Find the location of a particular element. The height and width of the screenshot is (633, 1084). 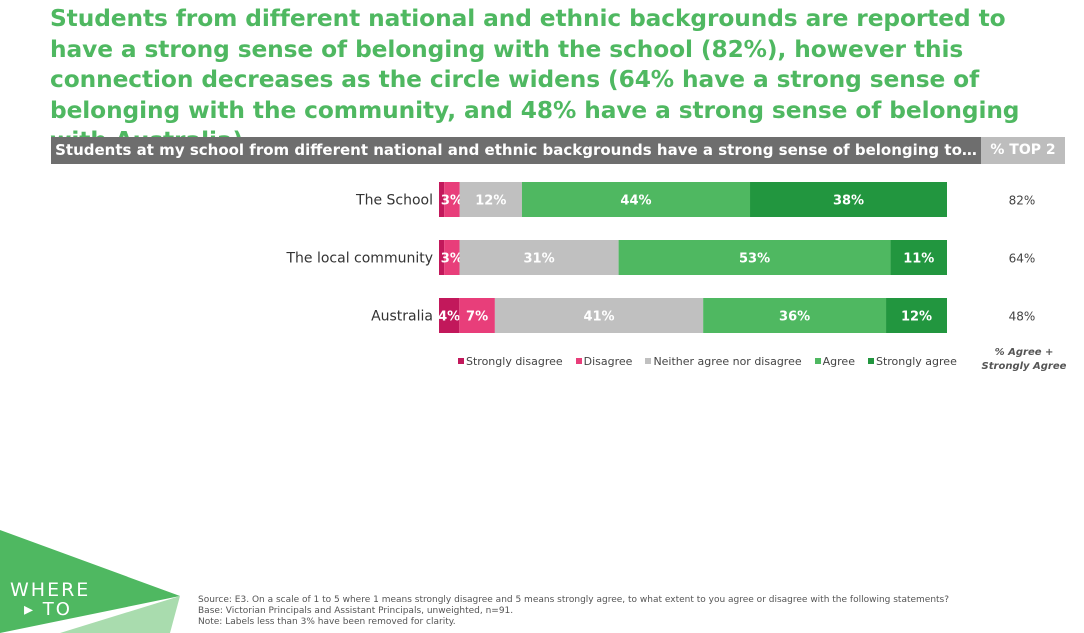

legend-item: Agree is located at coordinates (834, 361).